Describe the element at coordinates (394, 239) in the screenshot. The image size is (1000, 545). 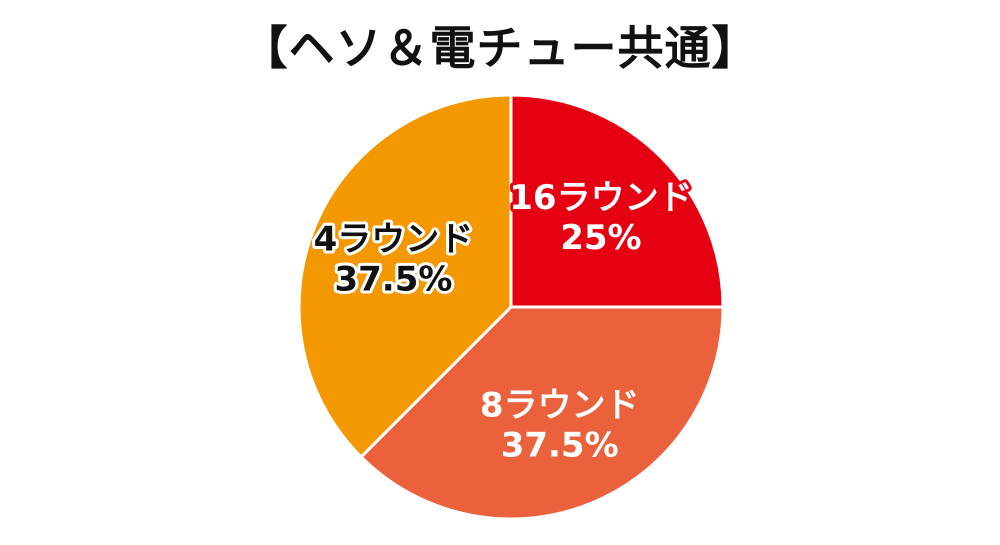
I see `slice-name-label-3: 4ラウンド` at that location.